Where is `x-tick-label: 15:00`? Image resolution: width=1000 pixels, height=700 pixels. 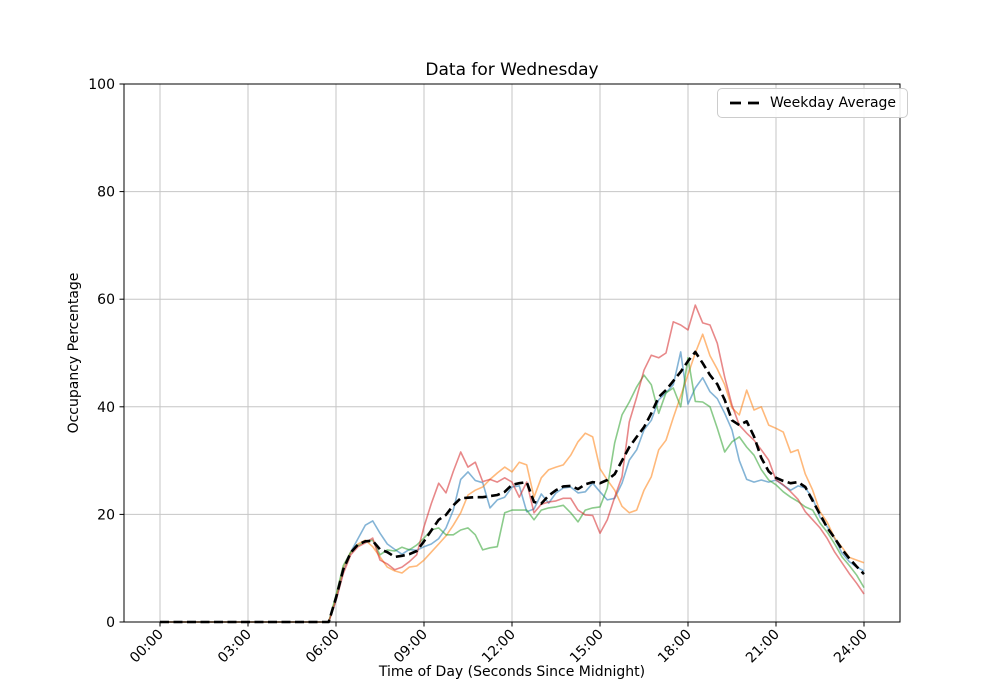
x-tick-label: 15:00 is located at coordinates (587, 647).